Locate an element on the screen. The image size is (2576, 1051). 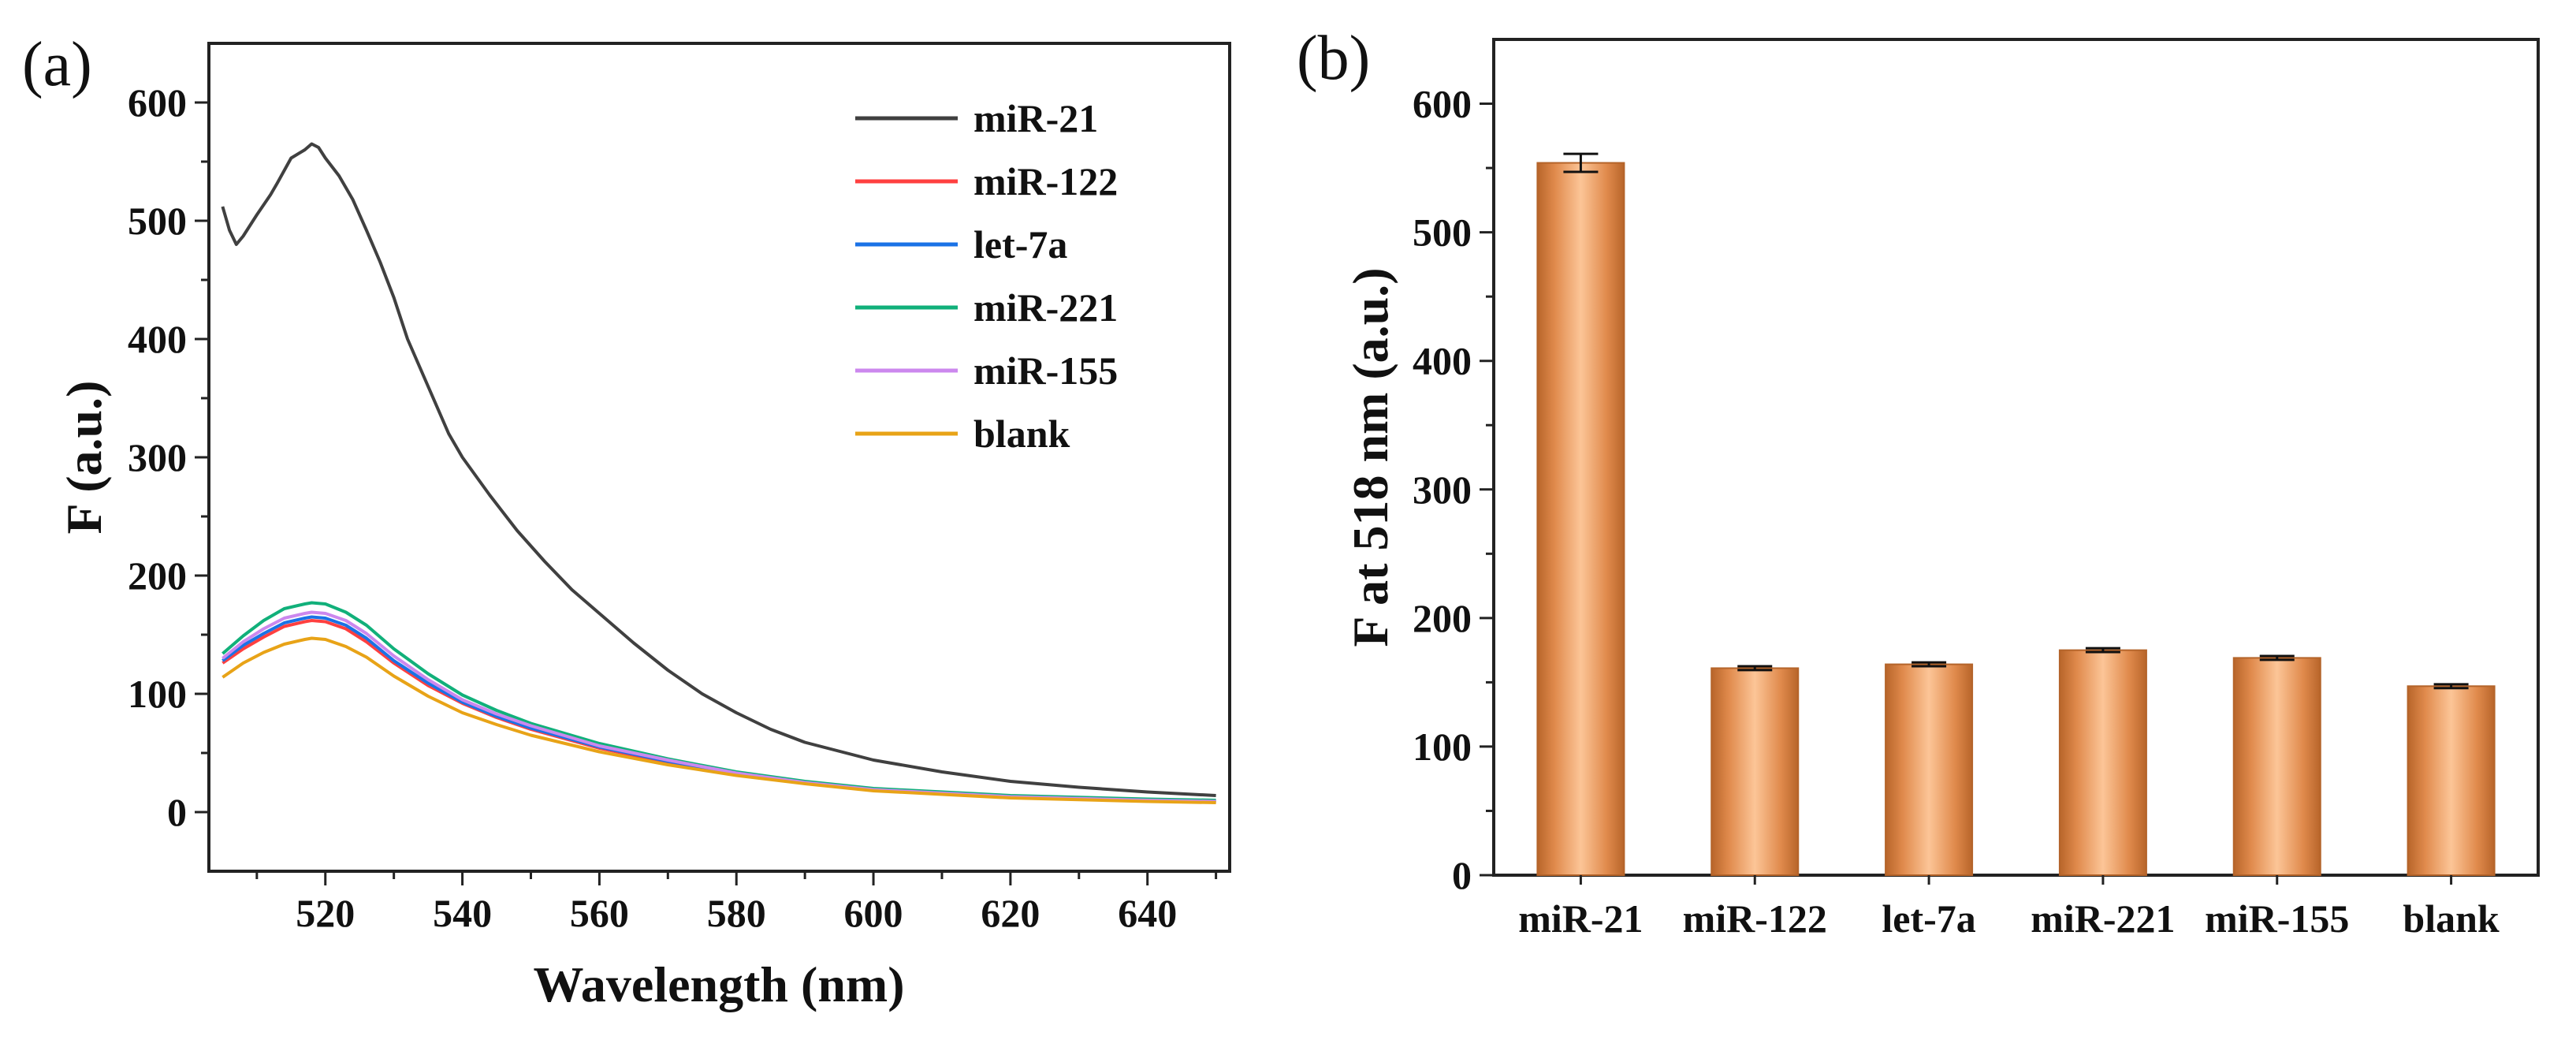
panel-a-x-tick-label: 640 is located at coordinates (1147, 913).